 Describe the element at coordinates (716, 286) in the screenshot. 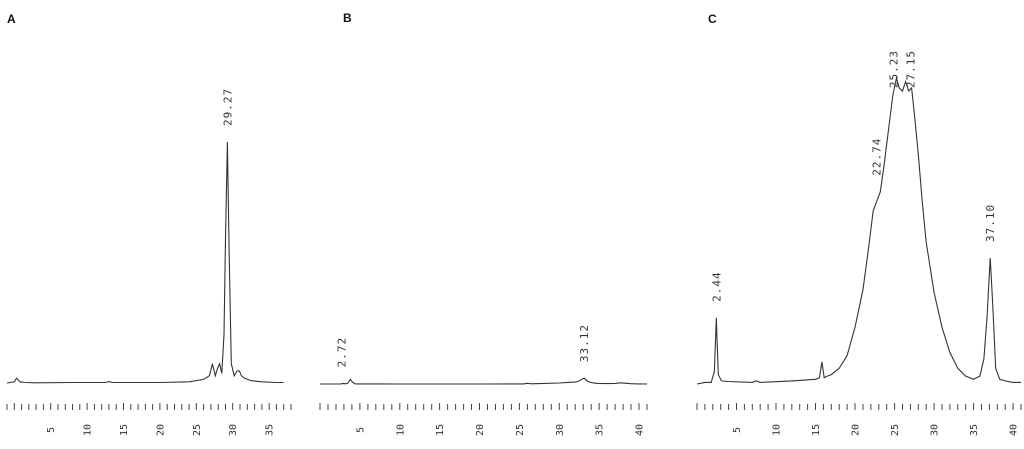

I see `peak-label-2-44: 2.44` at that location.